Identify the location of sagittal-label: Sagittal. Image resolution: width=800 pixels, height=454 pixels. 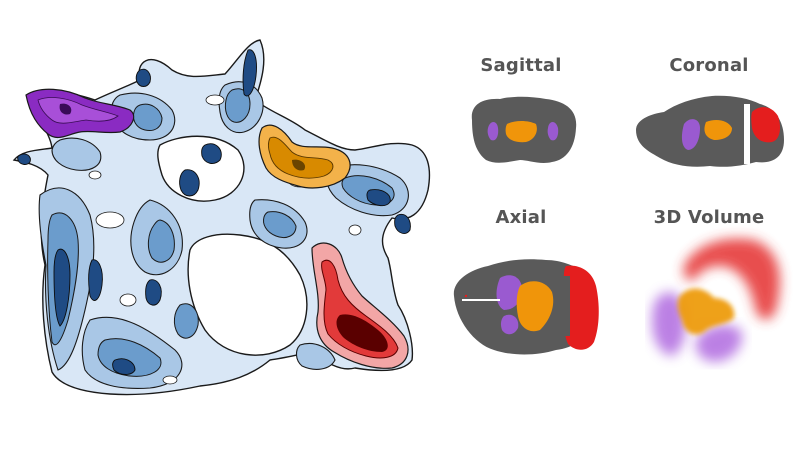
(521, 65).